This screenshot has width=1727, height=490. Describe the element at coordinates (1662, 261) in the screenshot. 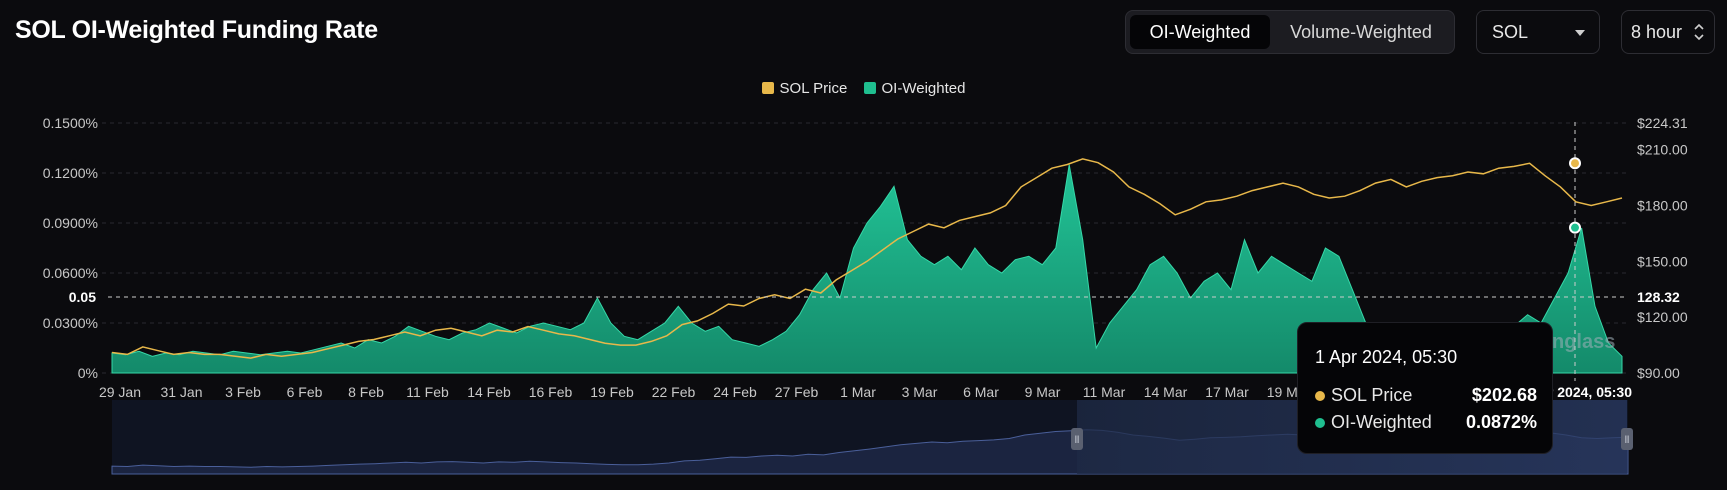

I see `y-right-tick-label: $150.00` at that location.